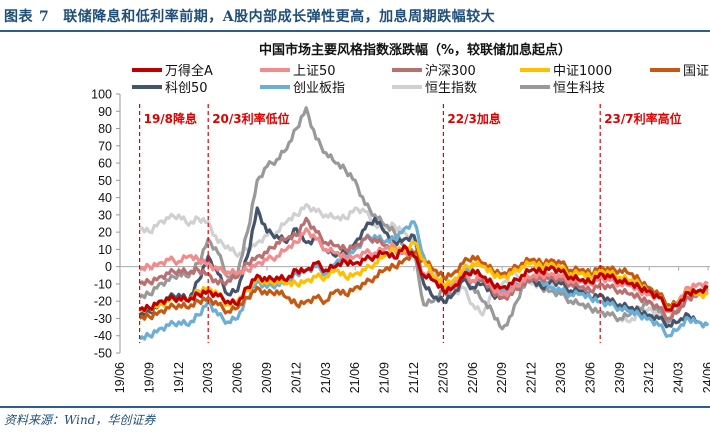 The width and height of the screenshot is (710, 434). What do you see at coordinates (679, 377) in the screenshot?
I see `x-tick-label: 24/03` at bounding box center [679, 377].